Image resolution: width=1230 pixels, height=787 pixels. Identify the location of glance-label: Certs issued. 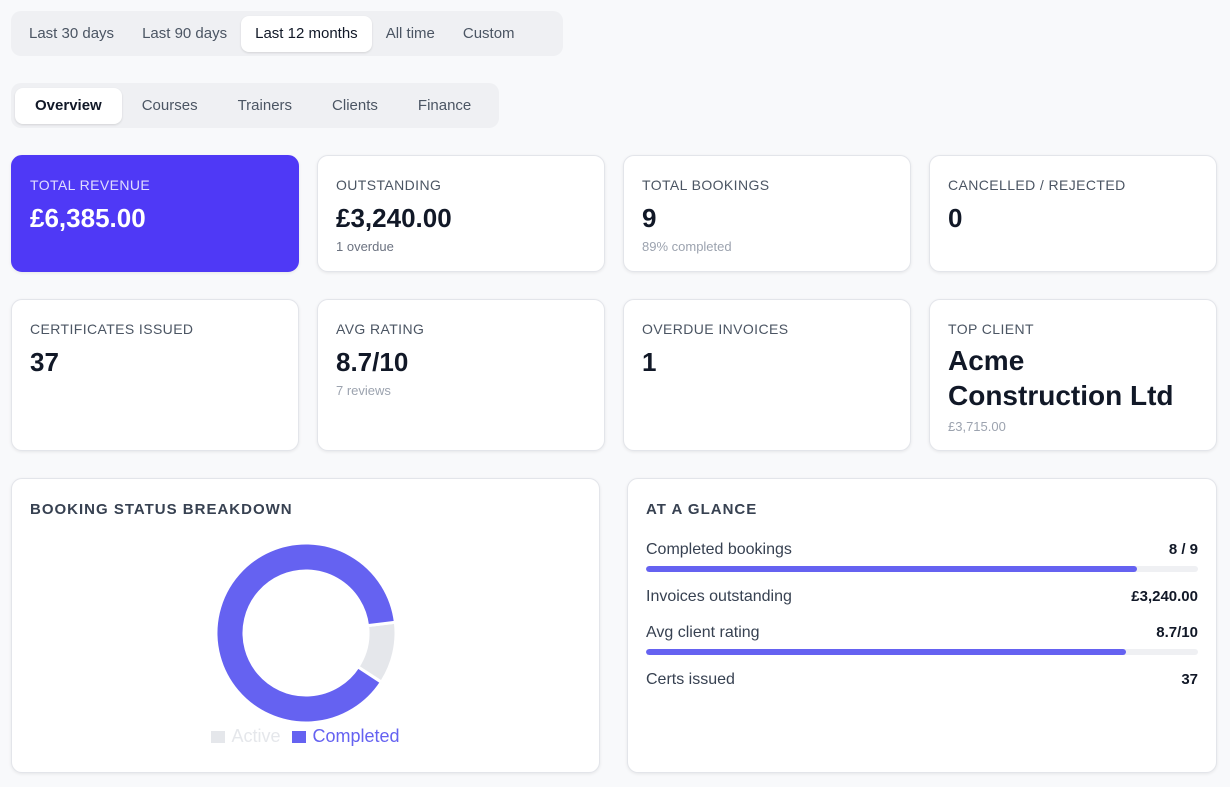
(690, 679).